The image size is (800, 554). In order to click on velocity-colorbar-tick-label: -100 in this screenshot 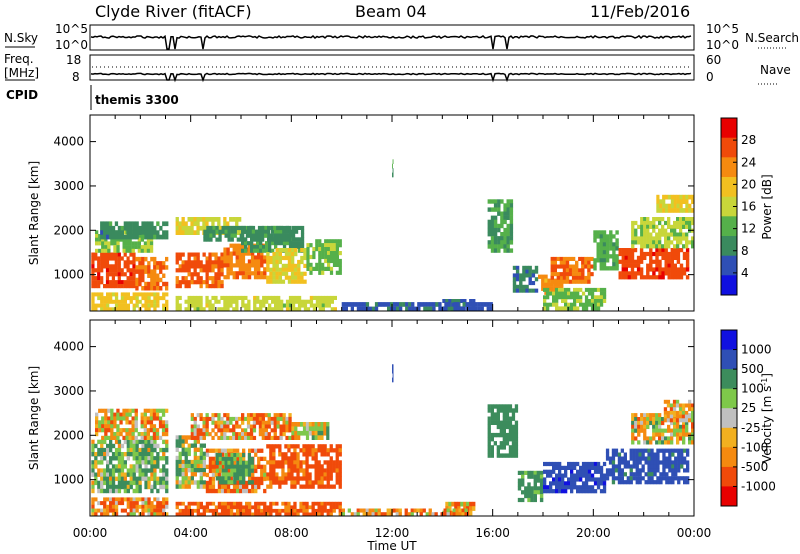, I will do `click(754, 447)`.